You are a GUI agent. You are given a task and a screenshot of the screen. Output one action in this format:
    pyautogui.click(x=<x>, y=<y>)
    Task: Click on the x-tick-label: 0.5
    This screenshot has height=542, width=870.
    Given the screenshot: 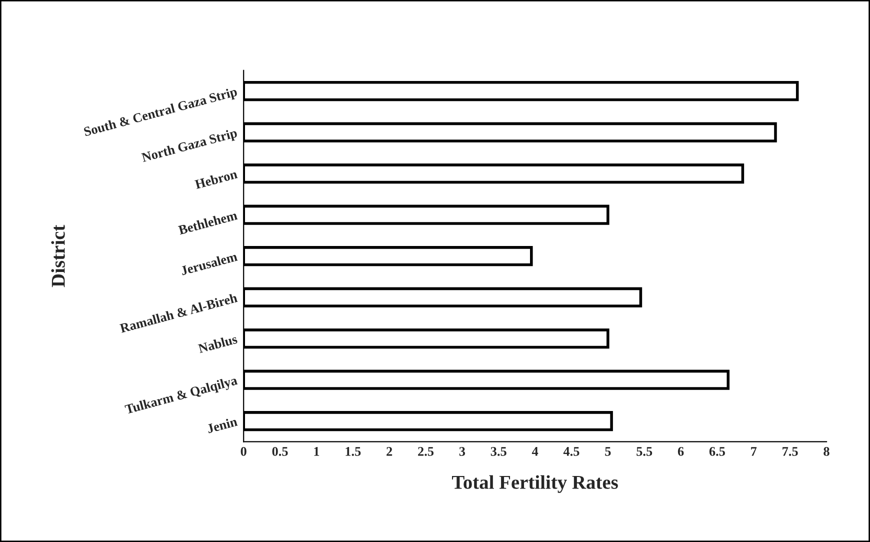 What is the action you would take?
    pyautogui.click(x=280, y=451)
    